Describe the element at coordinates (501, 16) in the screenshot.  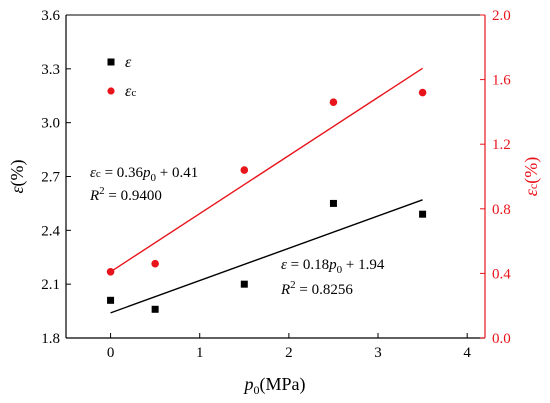
I see `right-y-tick-label: 2.0` at that location.